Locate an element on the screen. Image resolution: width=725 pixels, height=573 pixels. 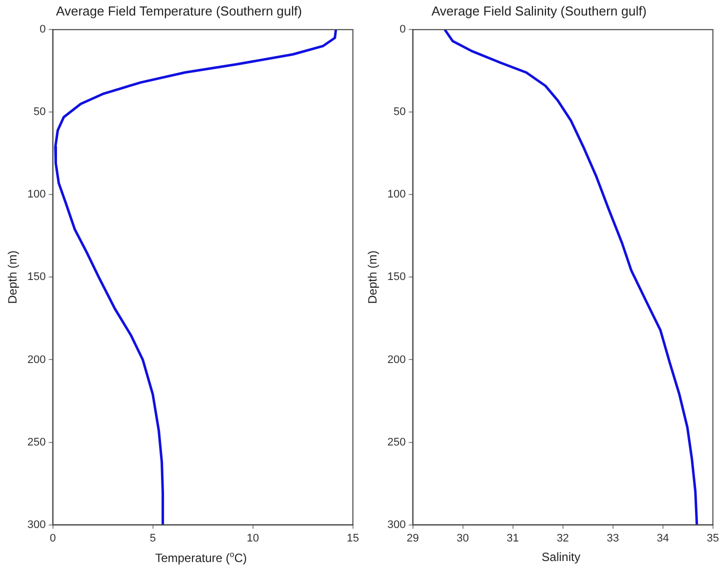
x-tick-label: 0 is located at coordinates (53, 538).